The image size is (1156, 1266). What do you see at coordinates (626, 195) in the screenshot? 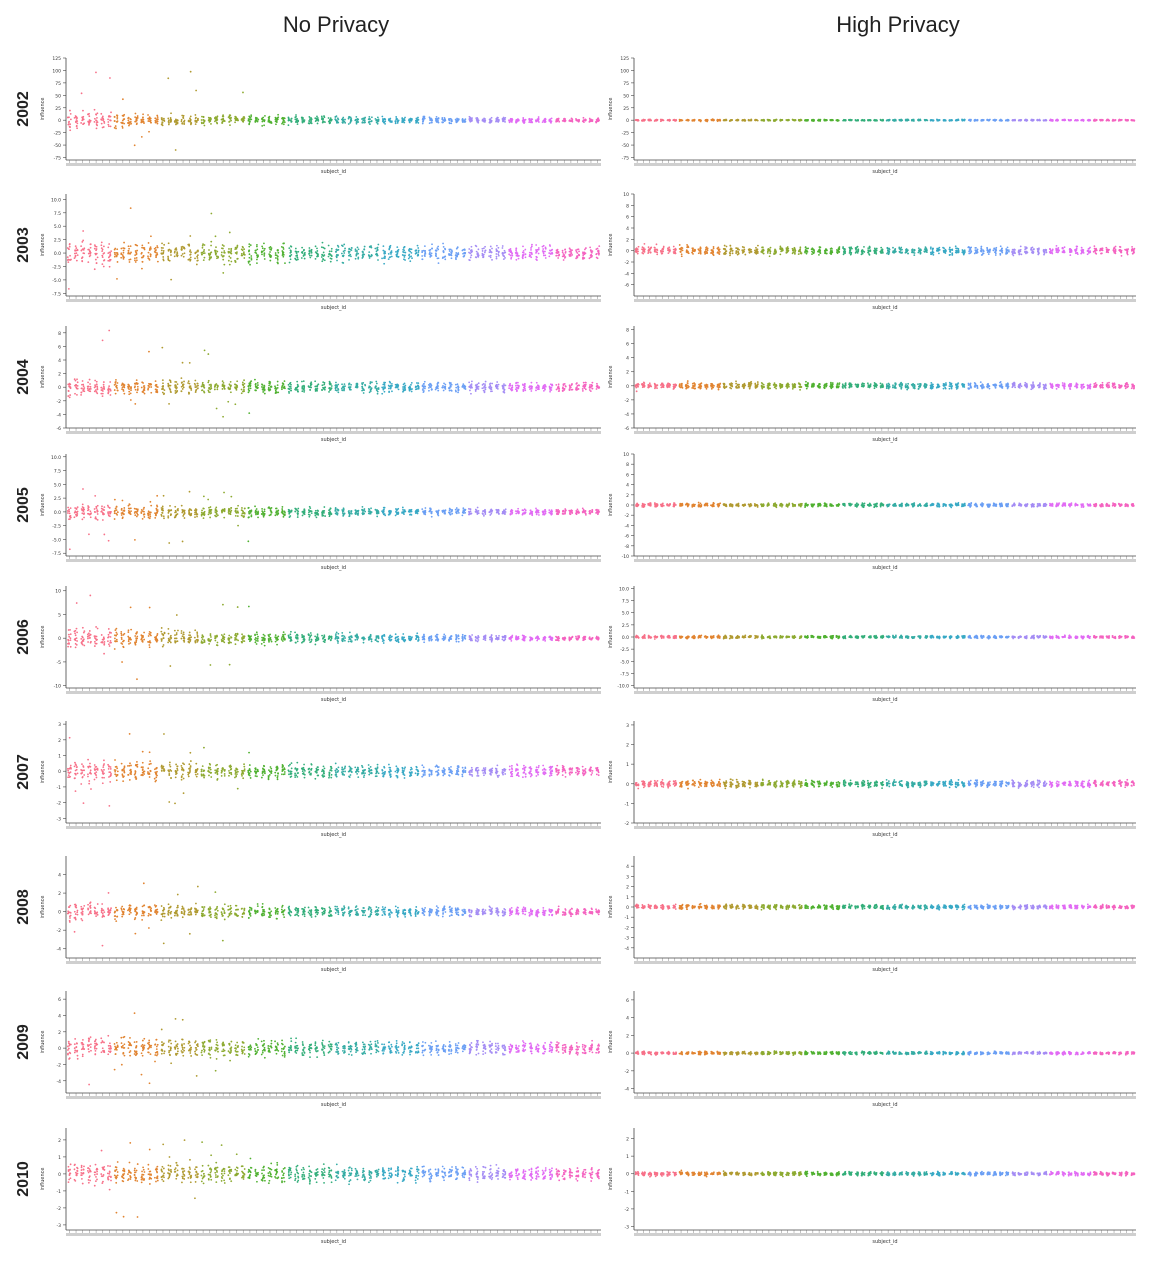
I see `y-tick-label: 10` at bounding box center [626, 195].